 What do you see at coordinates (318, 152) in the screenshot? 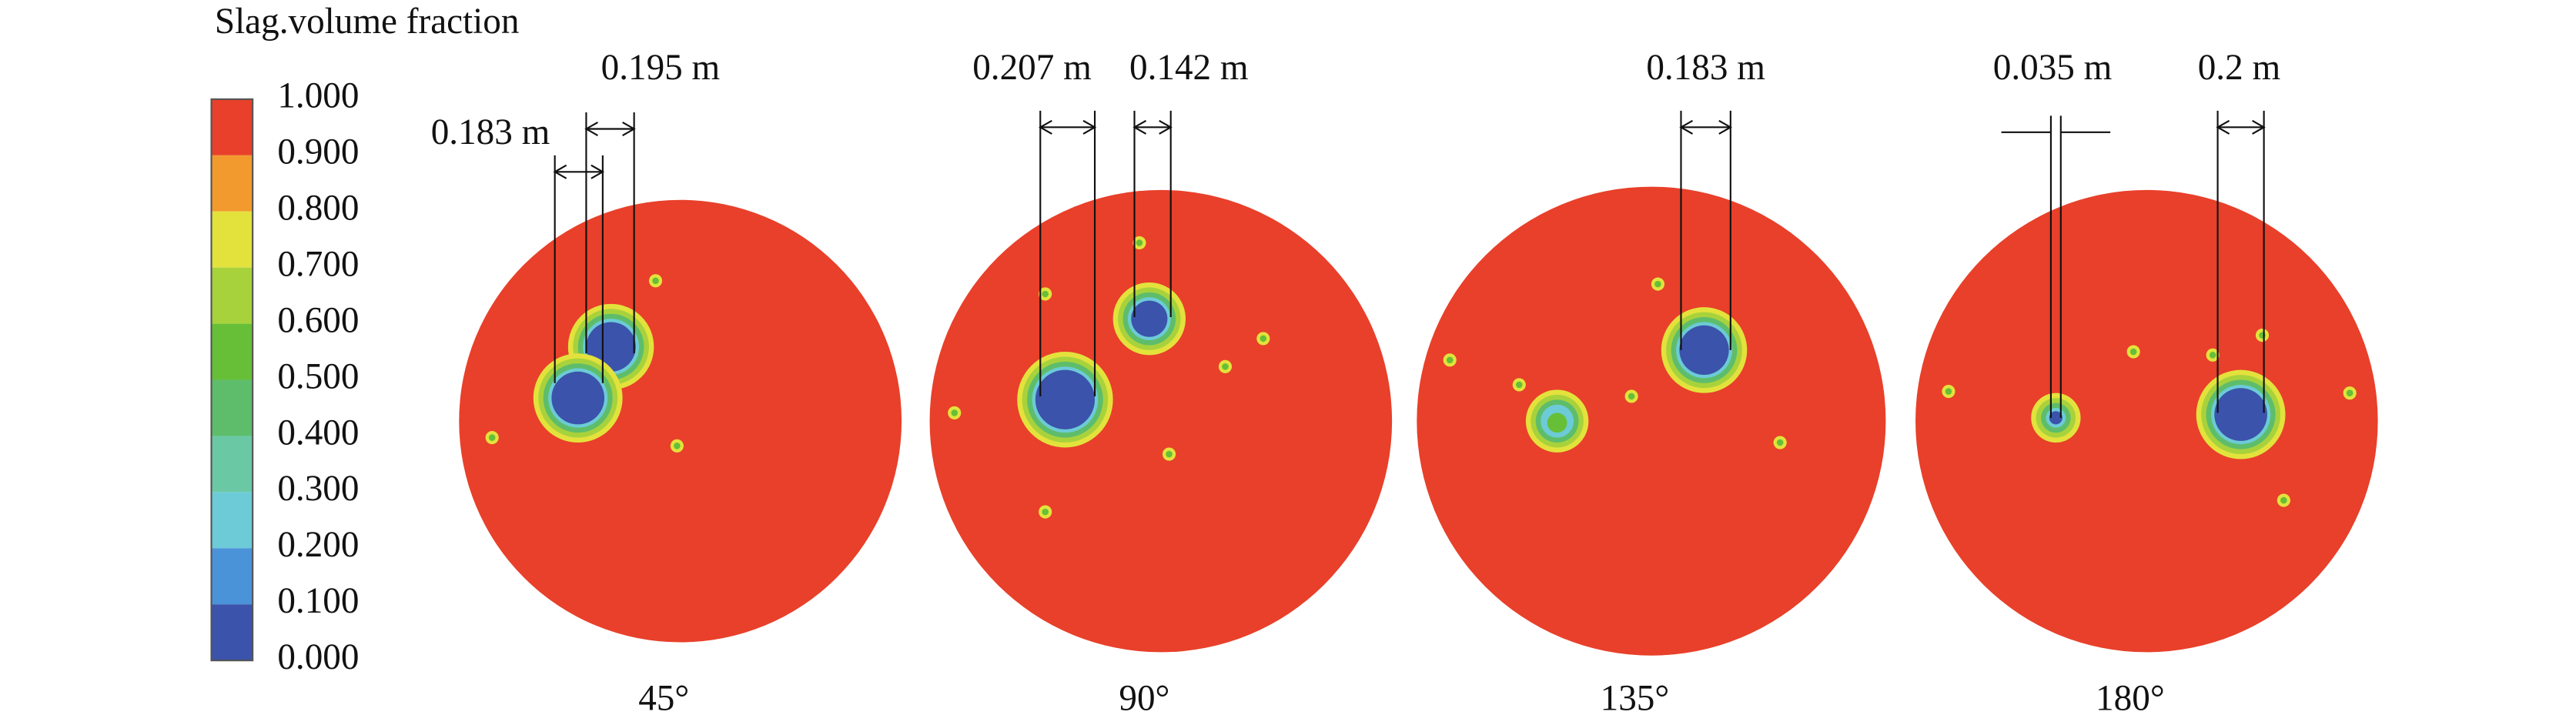
I see `colorbar-tick-label: 0.900` at bounding box center [318, 152].